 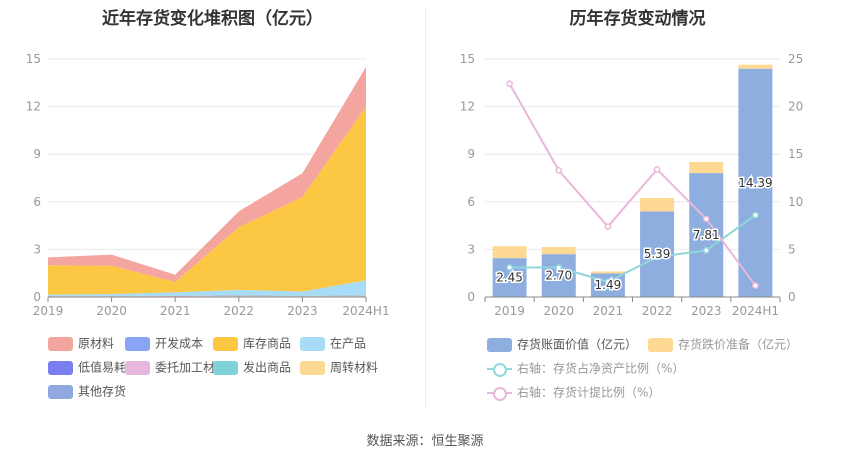 I want to click on legend-label: 委托加工材料, so click(x=191, y=367).